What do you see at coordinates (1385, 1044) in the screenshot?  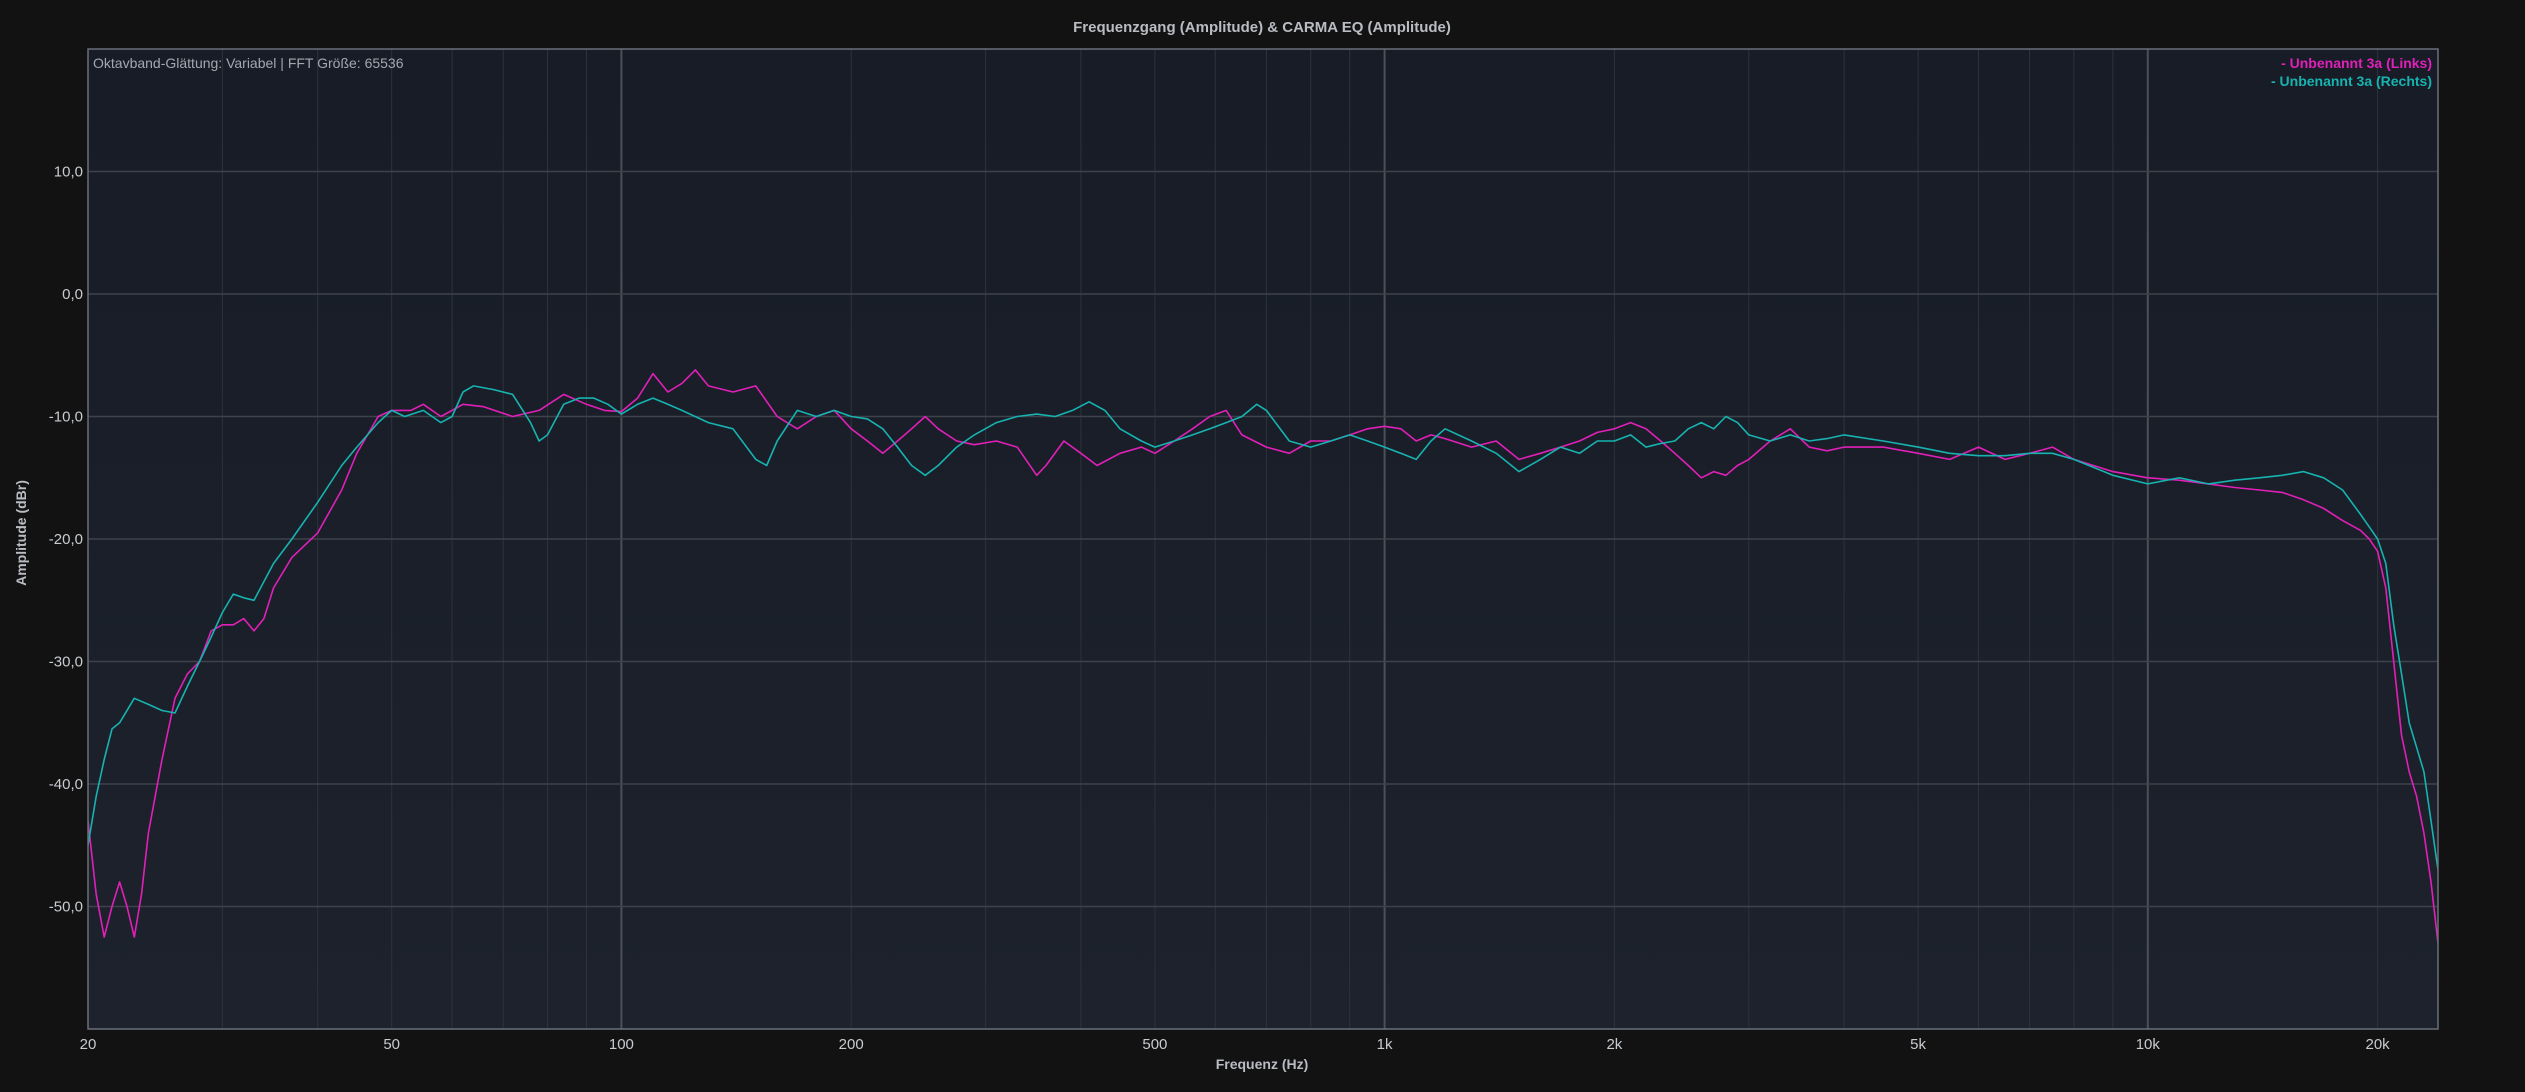 I see `x-tick-label: 1k` at bounding box center [1385, 1044].